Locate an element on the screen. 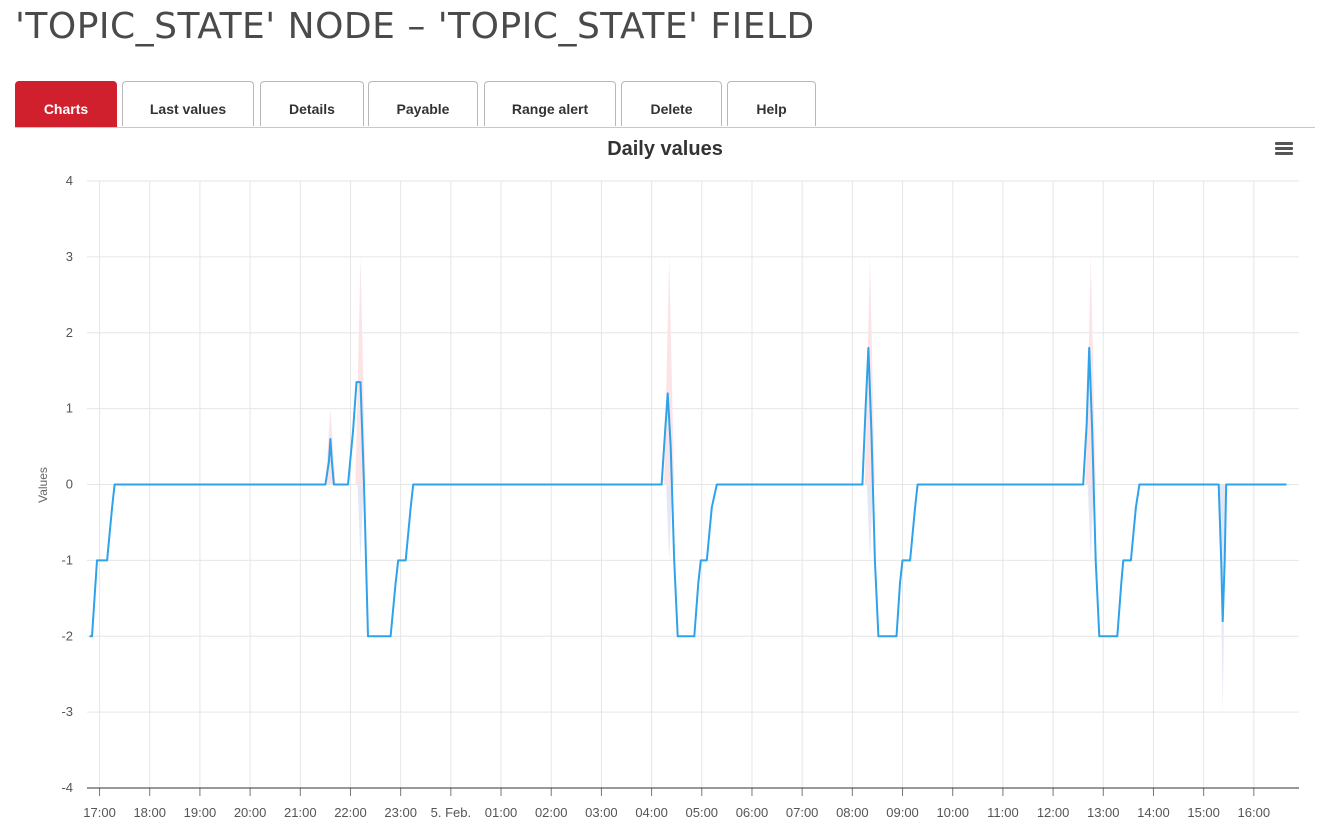 Image resolution: width=1333 pixels, height=829 pixels. x-tick-label: 17:00 is located at coordinates (99, 812).